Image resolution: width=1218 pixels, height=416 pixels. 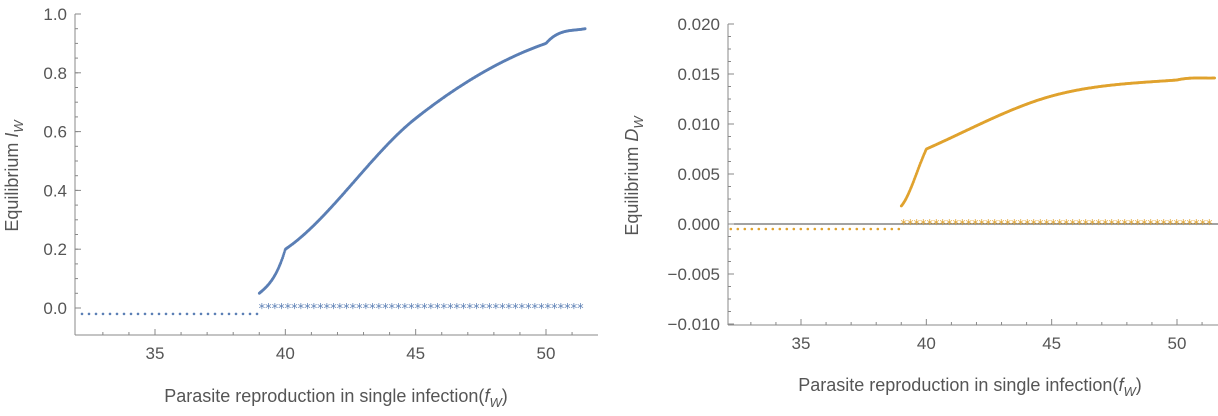 What do you see at coordinates (926, 343) in the screenshot?
I see `right-x-tick-label: 40` at bounding box center [926, 343].